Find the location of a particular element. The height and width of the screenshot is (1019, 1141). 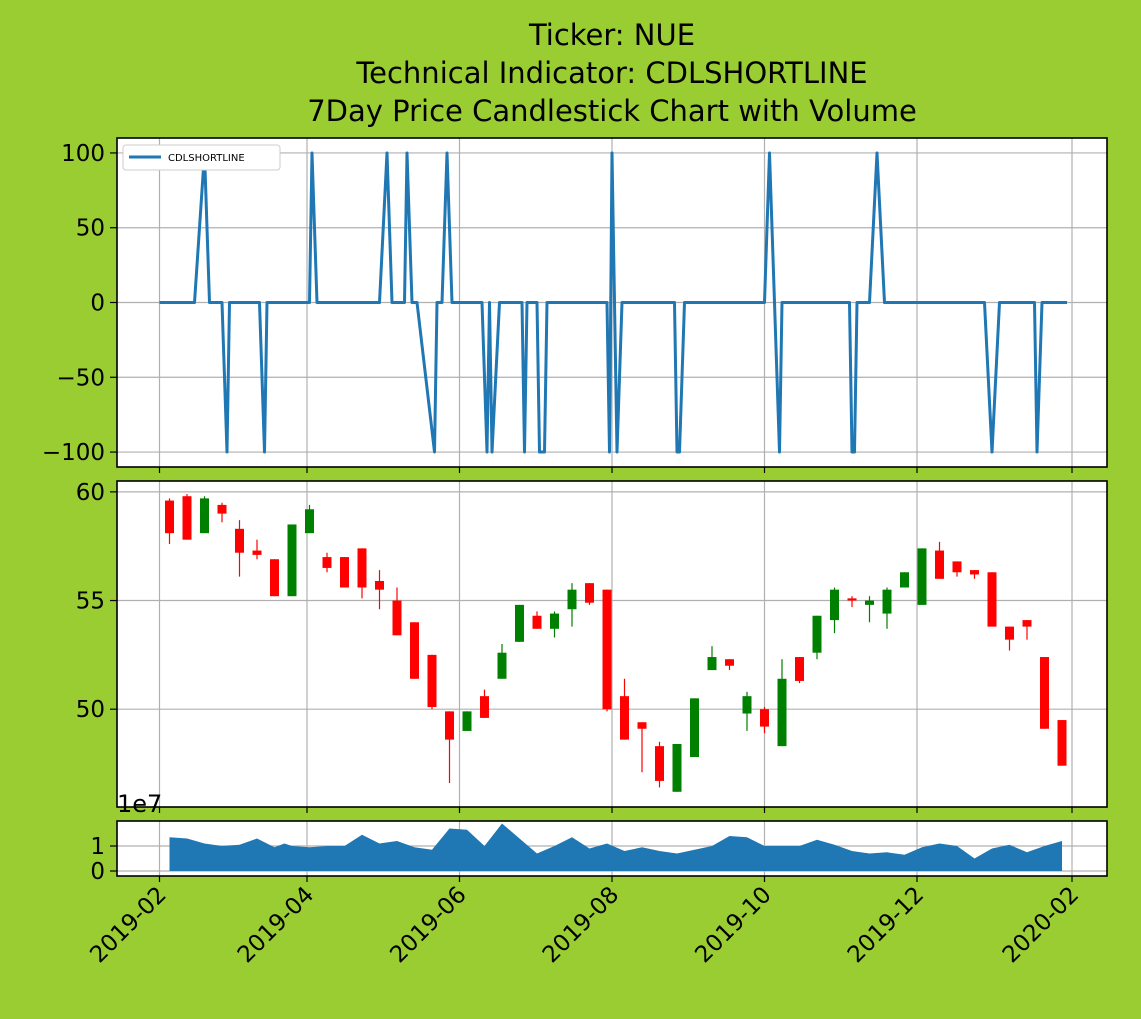

legend-box is located at coordinates (201, 157).